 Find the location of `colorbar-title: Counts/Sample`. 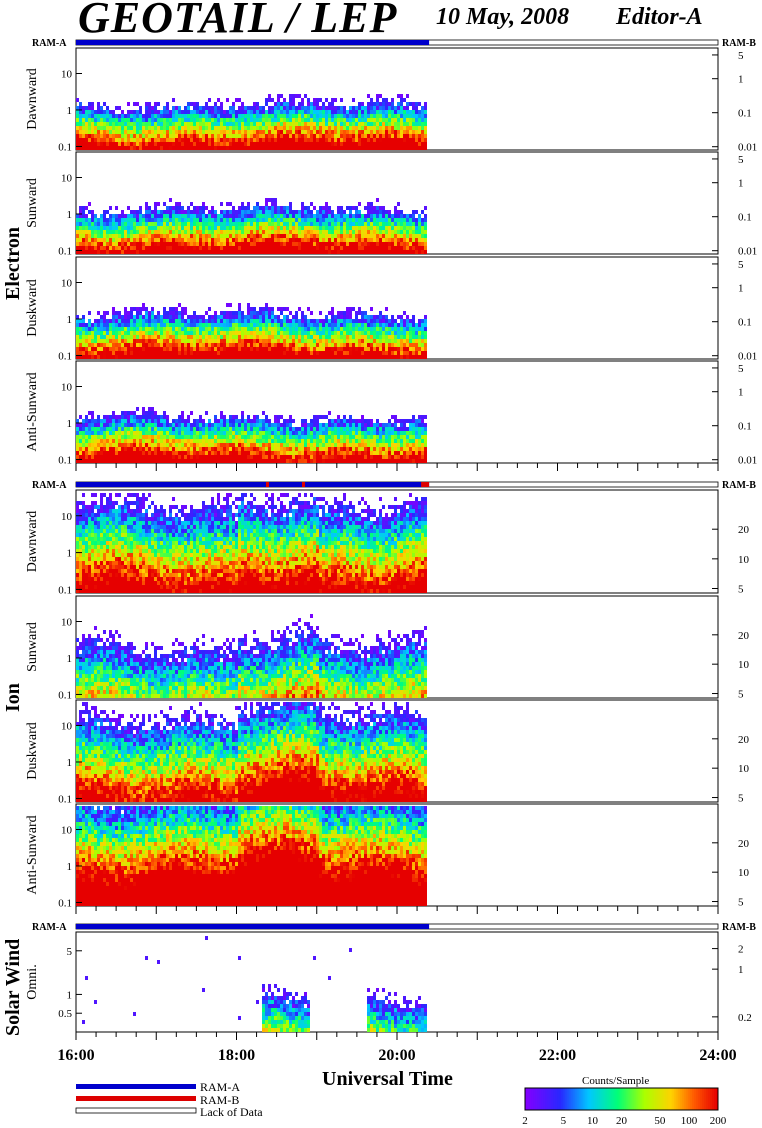

colorbar-title: Counts/Sample is located at coordinates (616, 1081).